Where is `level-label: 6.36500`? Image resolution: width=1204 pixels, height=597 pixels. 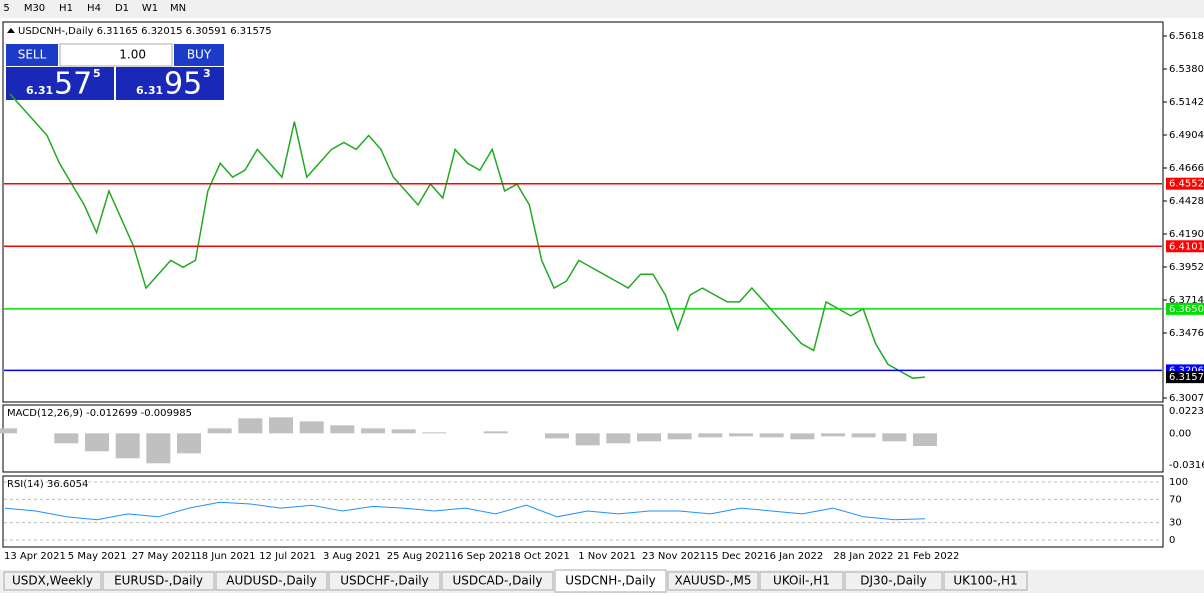 level-label: 6.36500 is located at coordinates (1186, 309).